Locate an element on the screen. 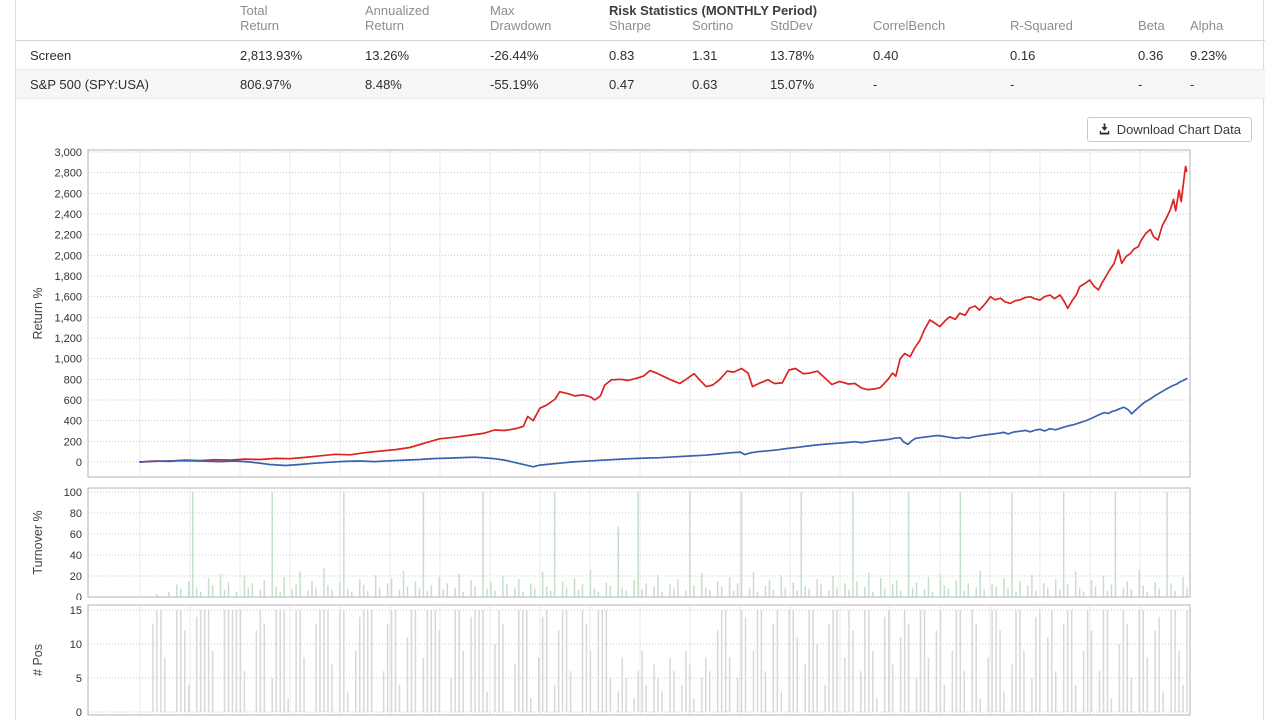 This screenshot has height=720, width=1280. y-tick-label: 100 is located at coordinates (73, 493).